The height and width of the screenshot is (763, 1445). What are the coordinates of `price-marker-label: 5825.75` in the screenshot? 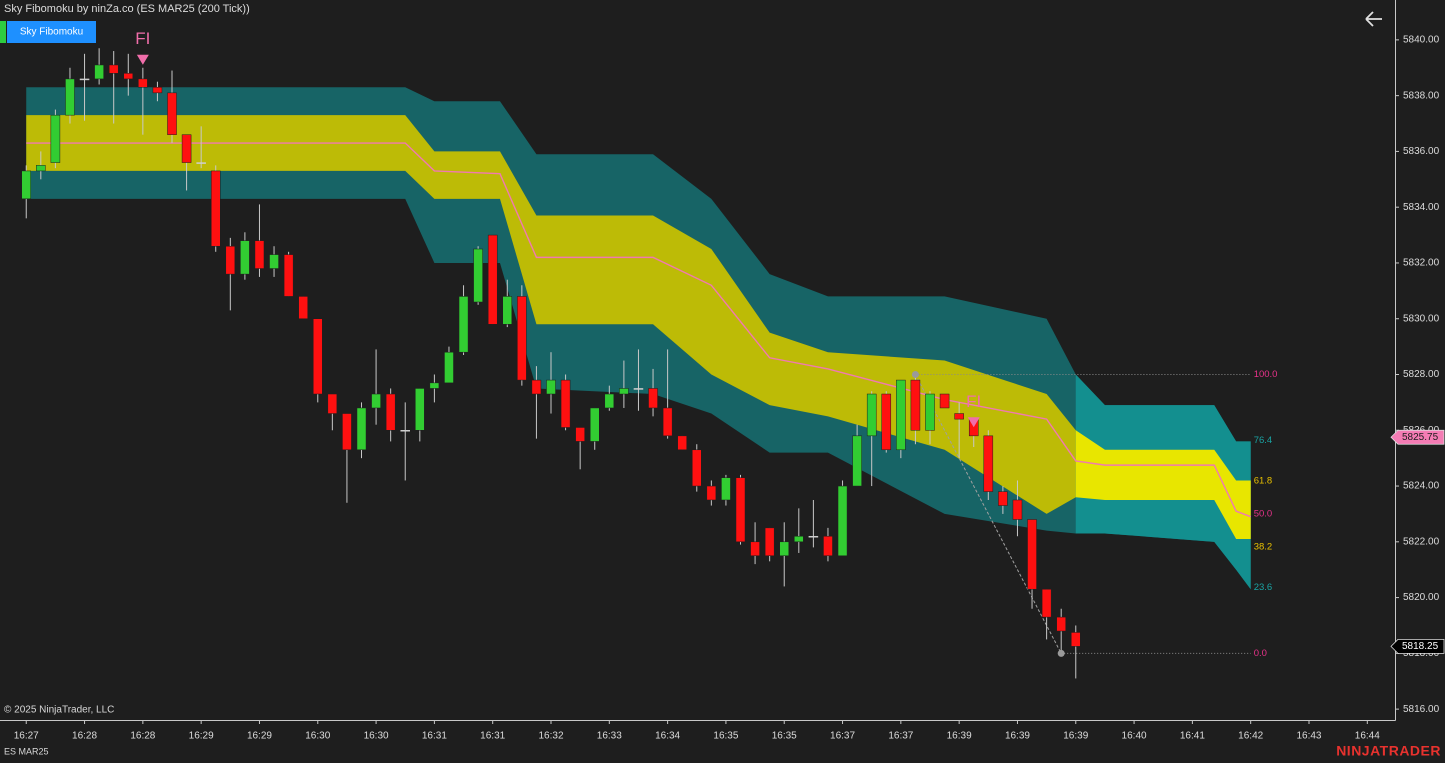 It's located at (1420, 437).